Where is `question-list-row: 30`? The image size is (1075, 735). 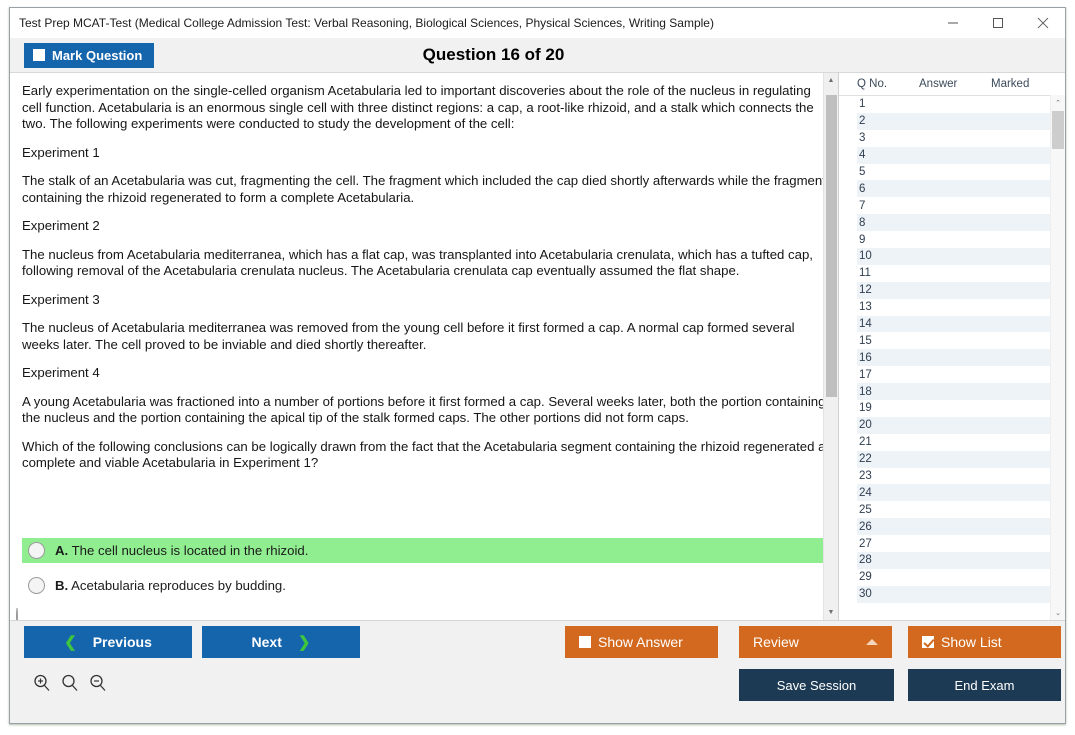
question-list-row: 30 is located at coordinates (953, 594).